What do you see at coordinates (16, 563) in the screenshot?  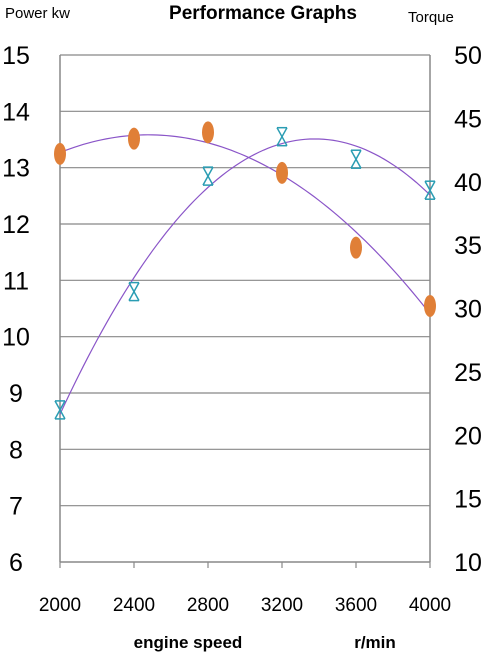 I see `left-y-tick-label: 6` at bounding box center [16, 563].